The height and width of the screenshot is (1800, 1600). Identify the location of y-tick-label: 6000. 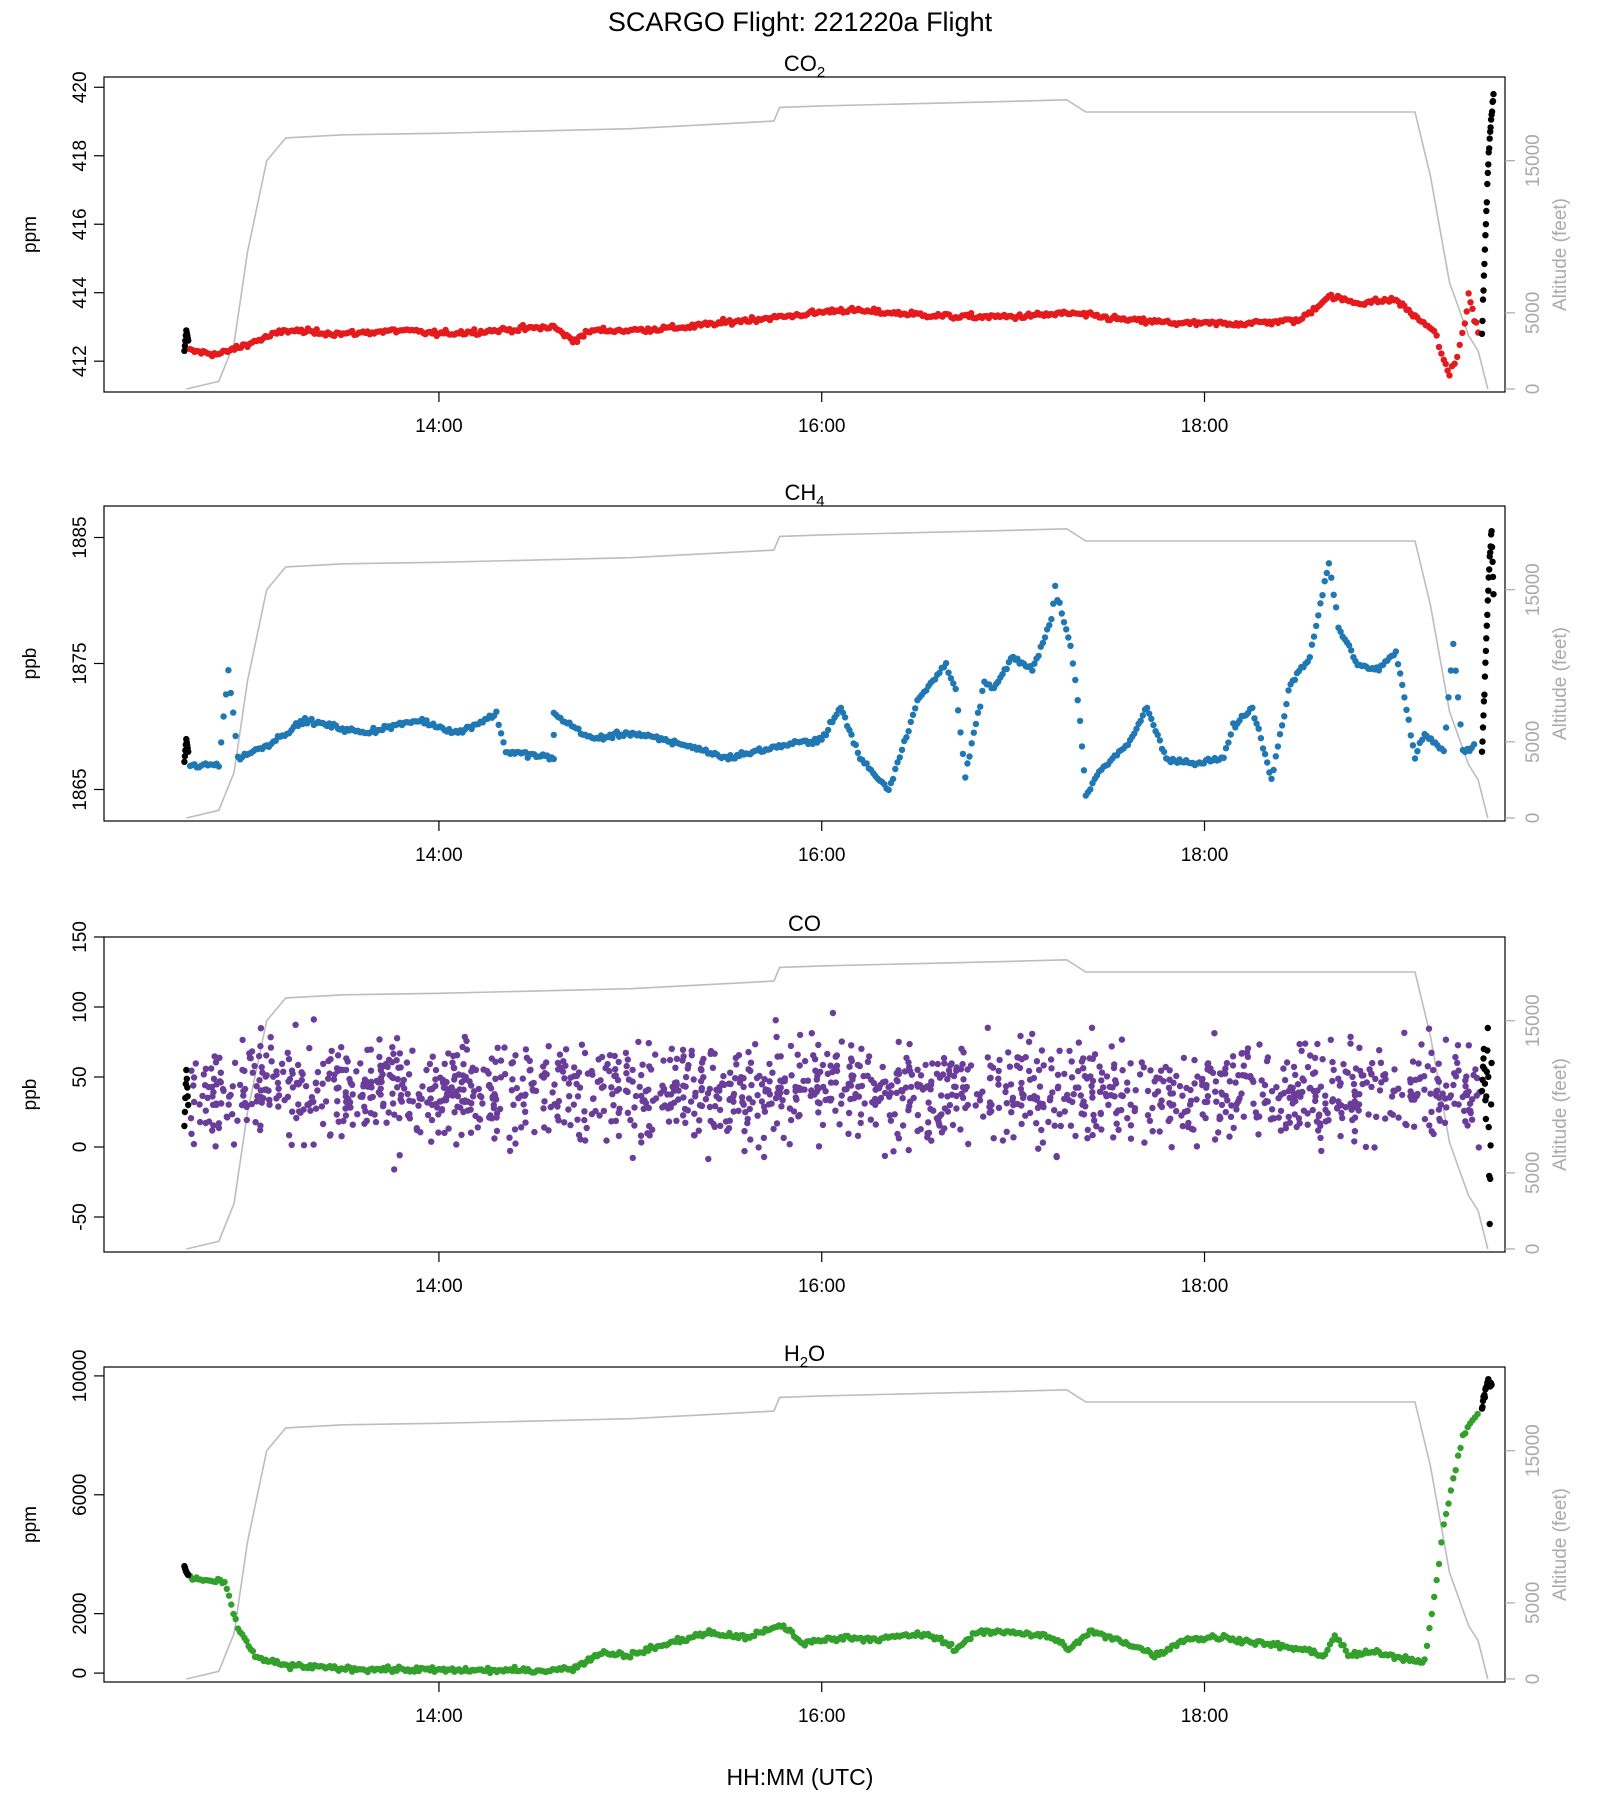
(80, 1495).